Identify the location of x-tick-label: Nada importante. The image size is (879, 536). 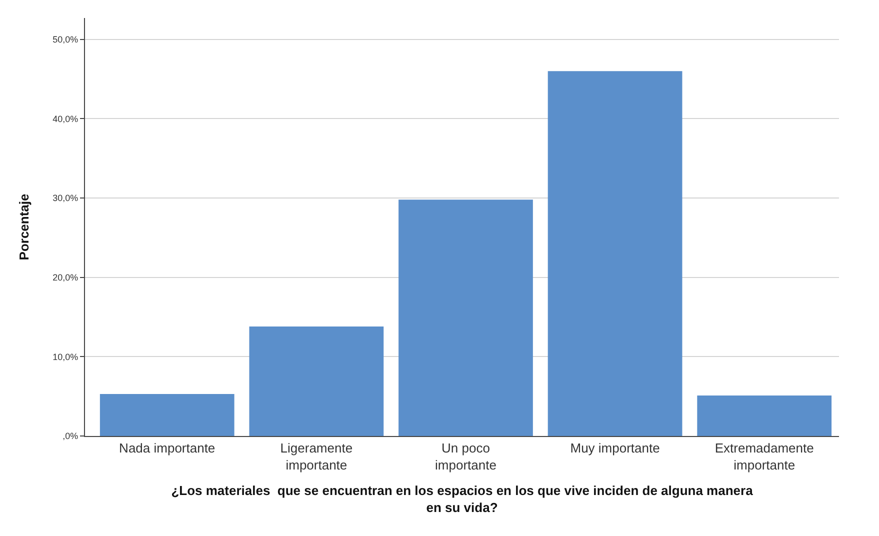
(167, 448).